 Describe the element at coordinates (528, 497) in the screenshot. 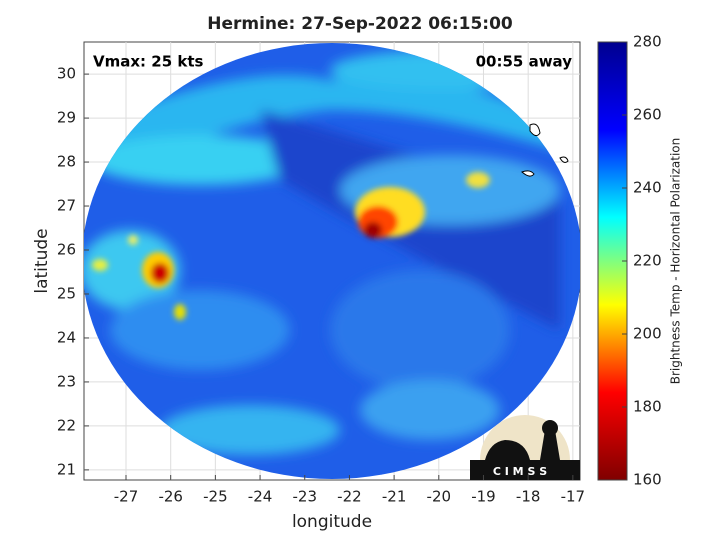

I see `x-tick-label: -18` at that location.